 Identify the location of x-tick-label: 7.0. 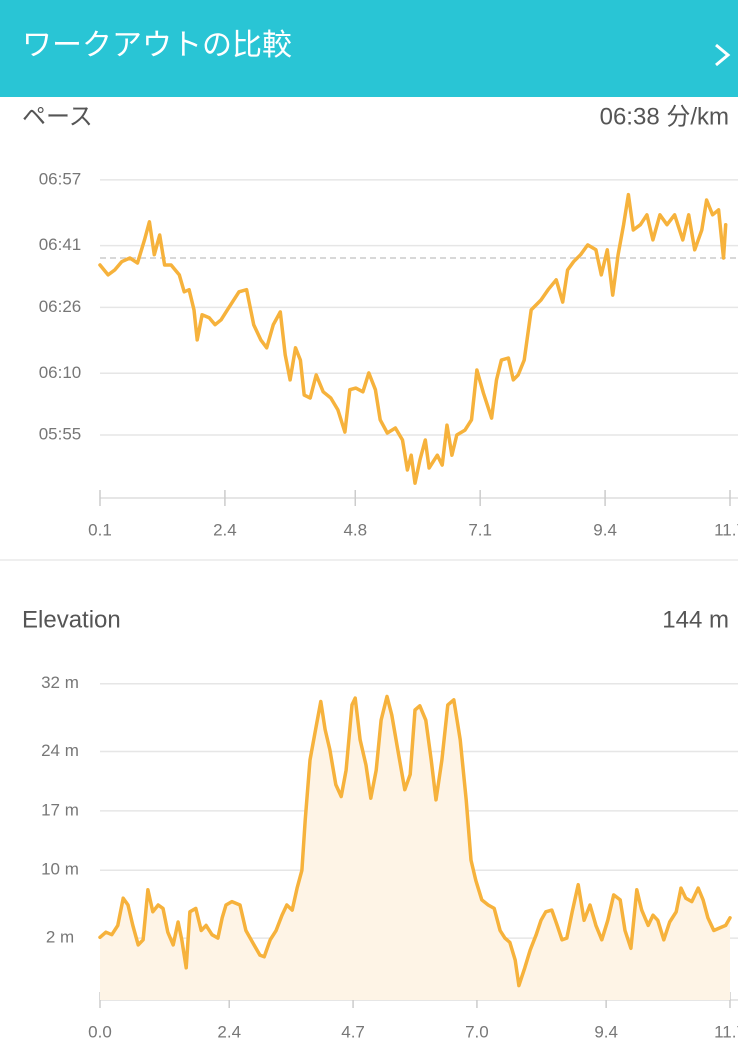
(477, 1031).